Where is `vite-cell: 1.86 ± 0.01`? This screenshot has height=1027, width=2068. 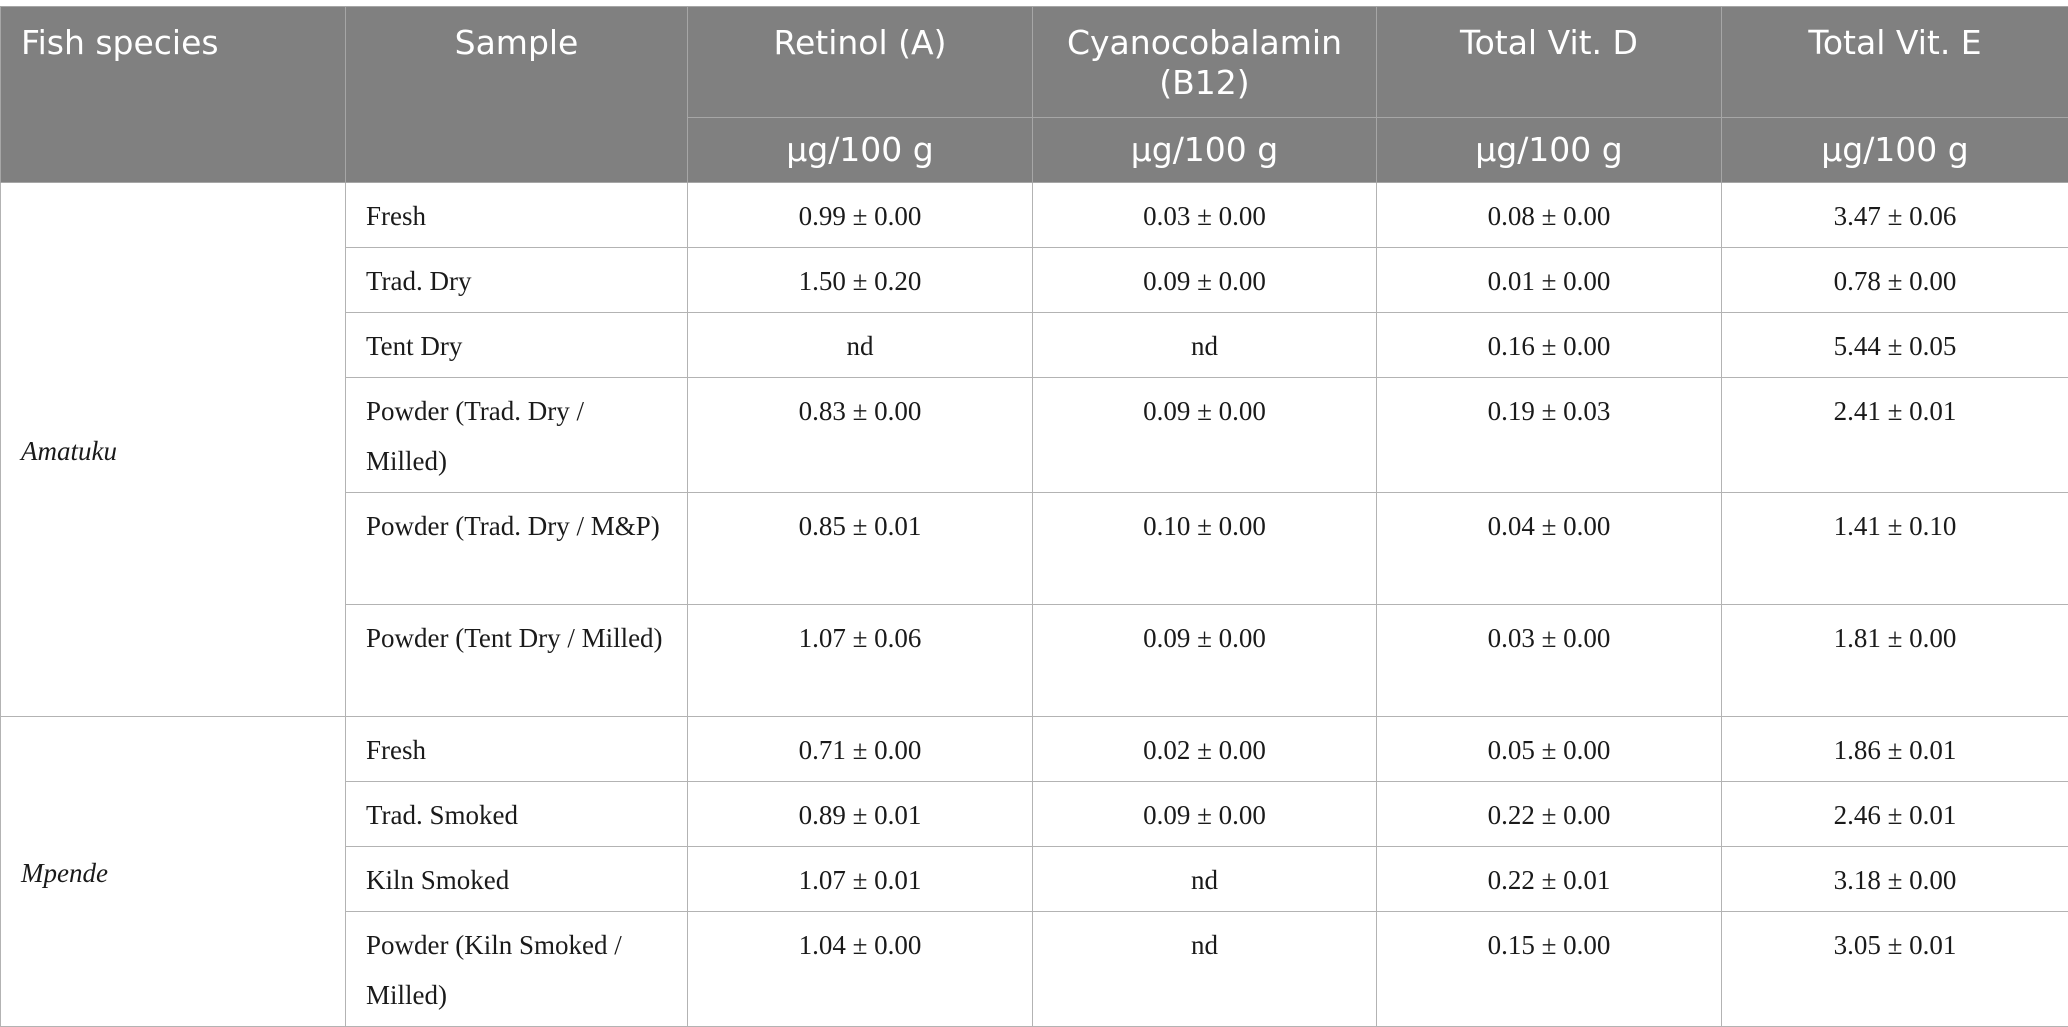
vite-cell: 1.86 ± 0.01 is located at coordinates (1895, 749).